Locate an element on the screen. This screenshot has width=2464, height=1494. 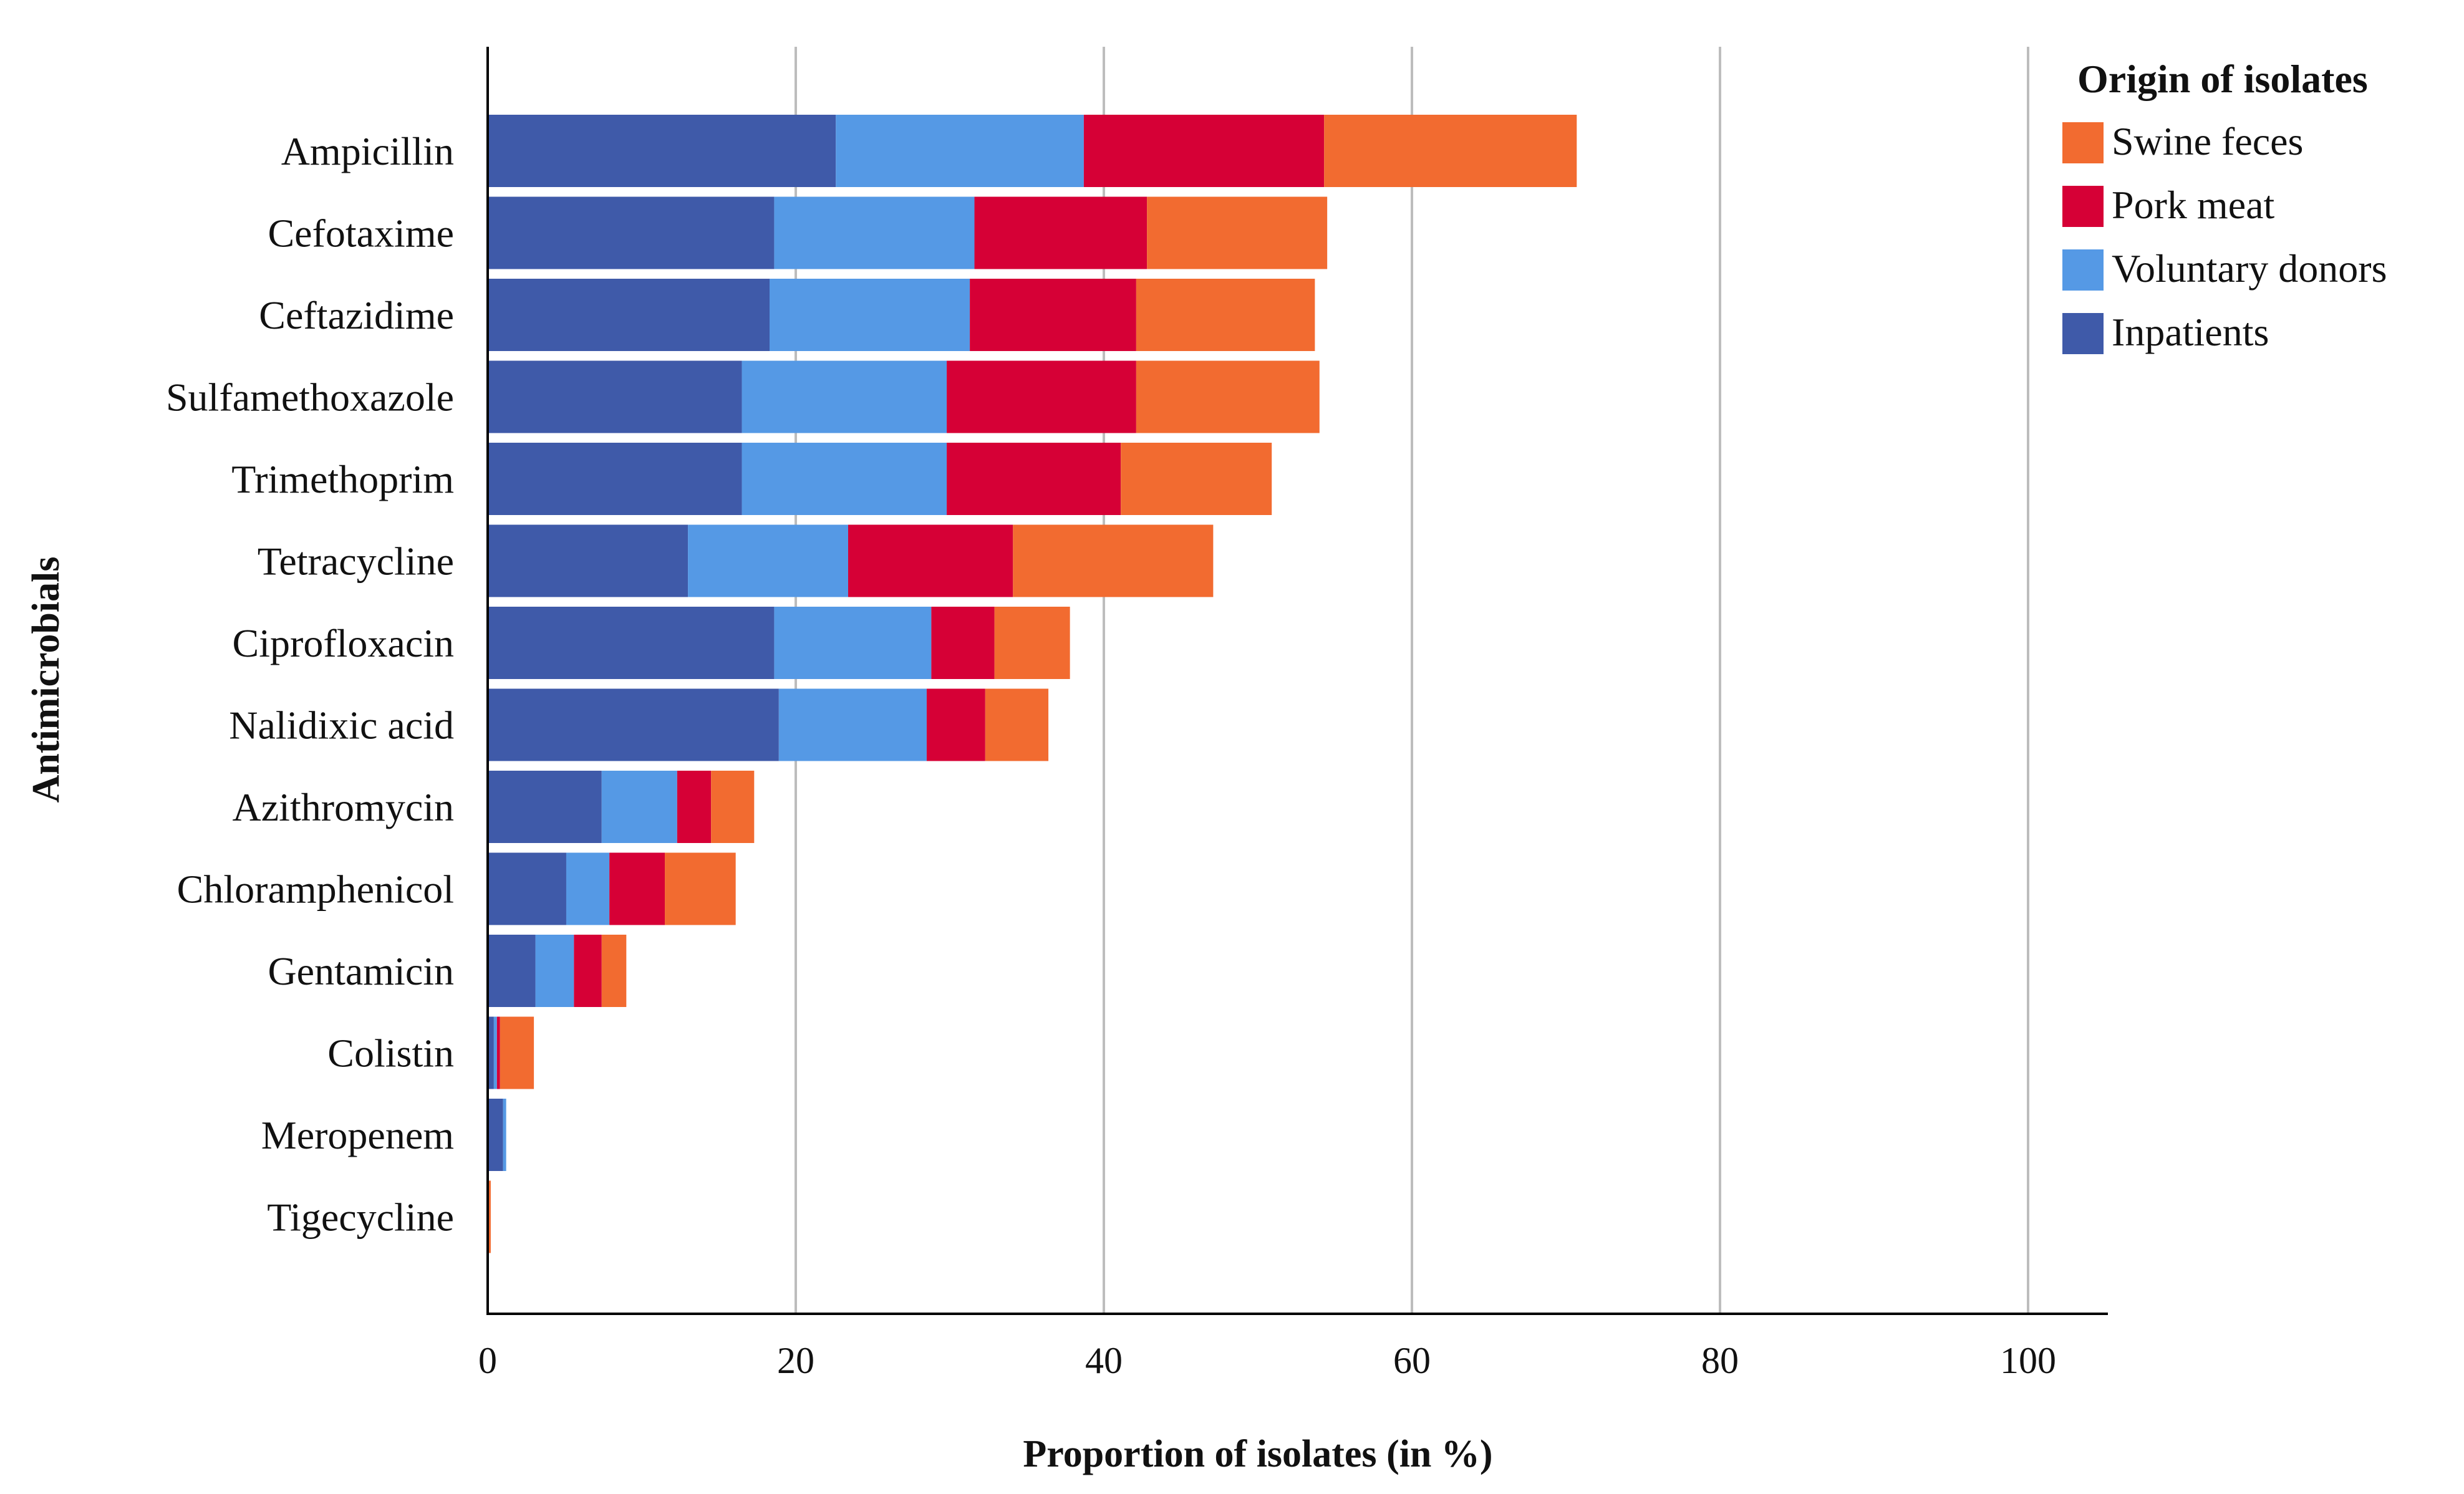
category-label: Cefotaxime is located at coordinates (361, 233).